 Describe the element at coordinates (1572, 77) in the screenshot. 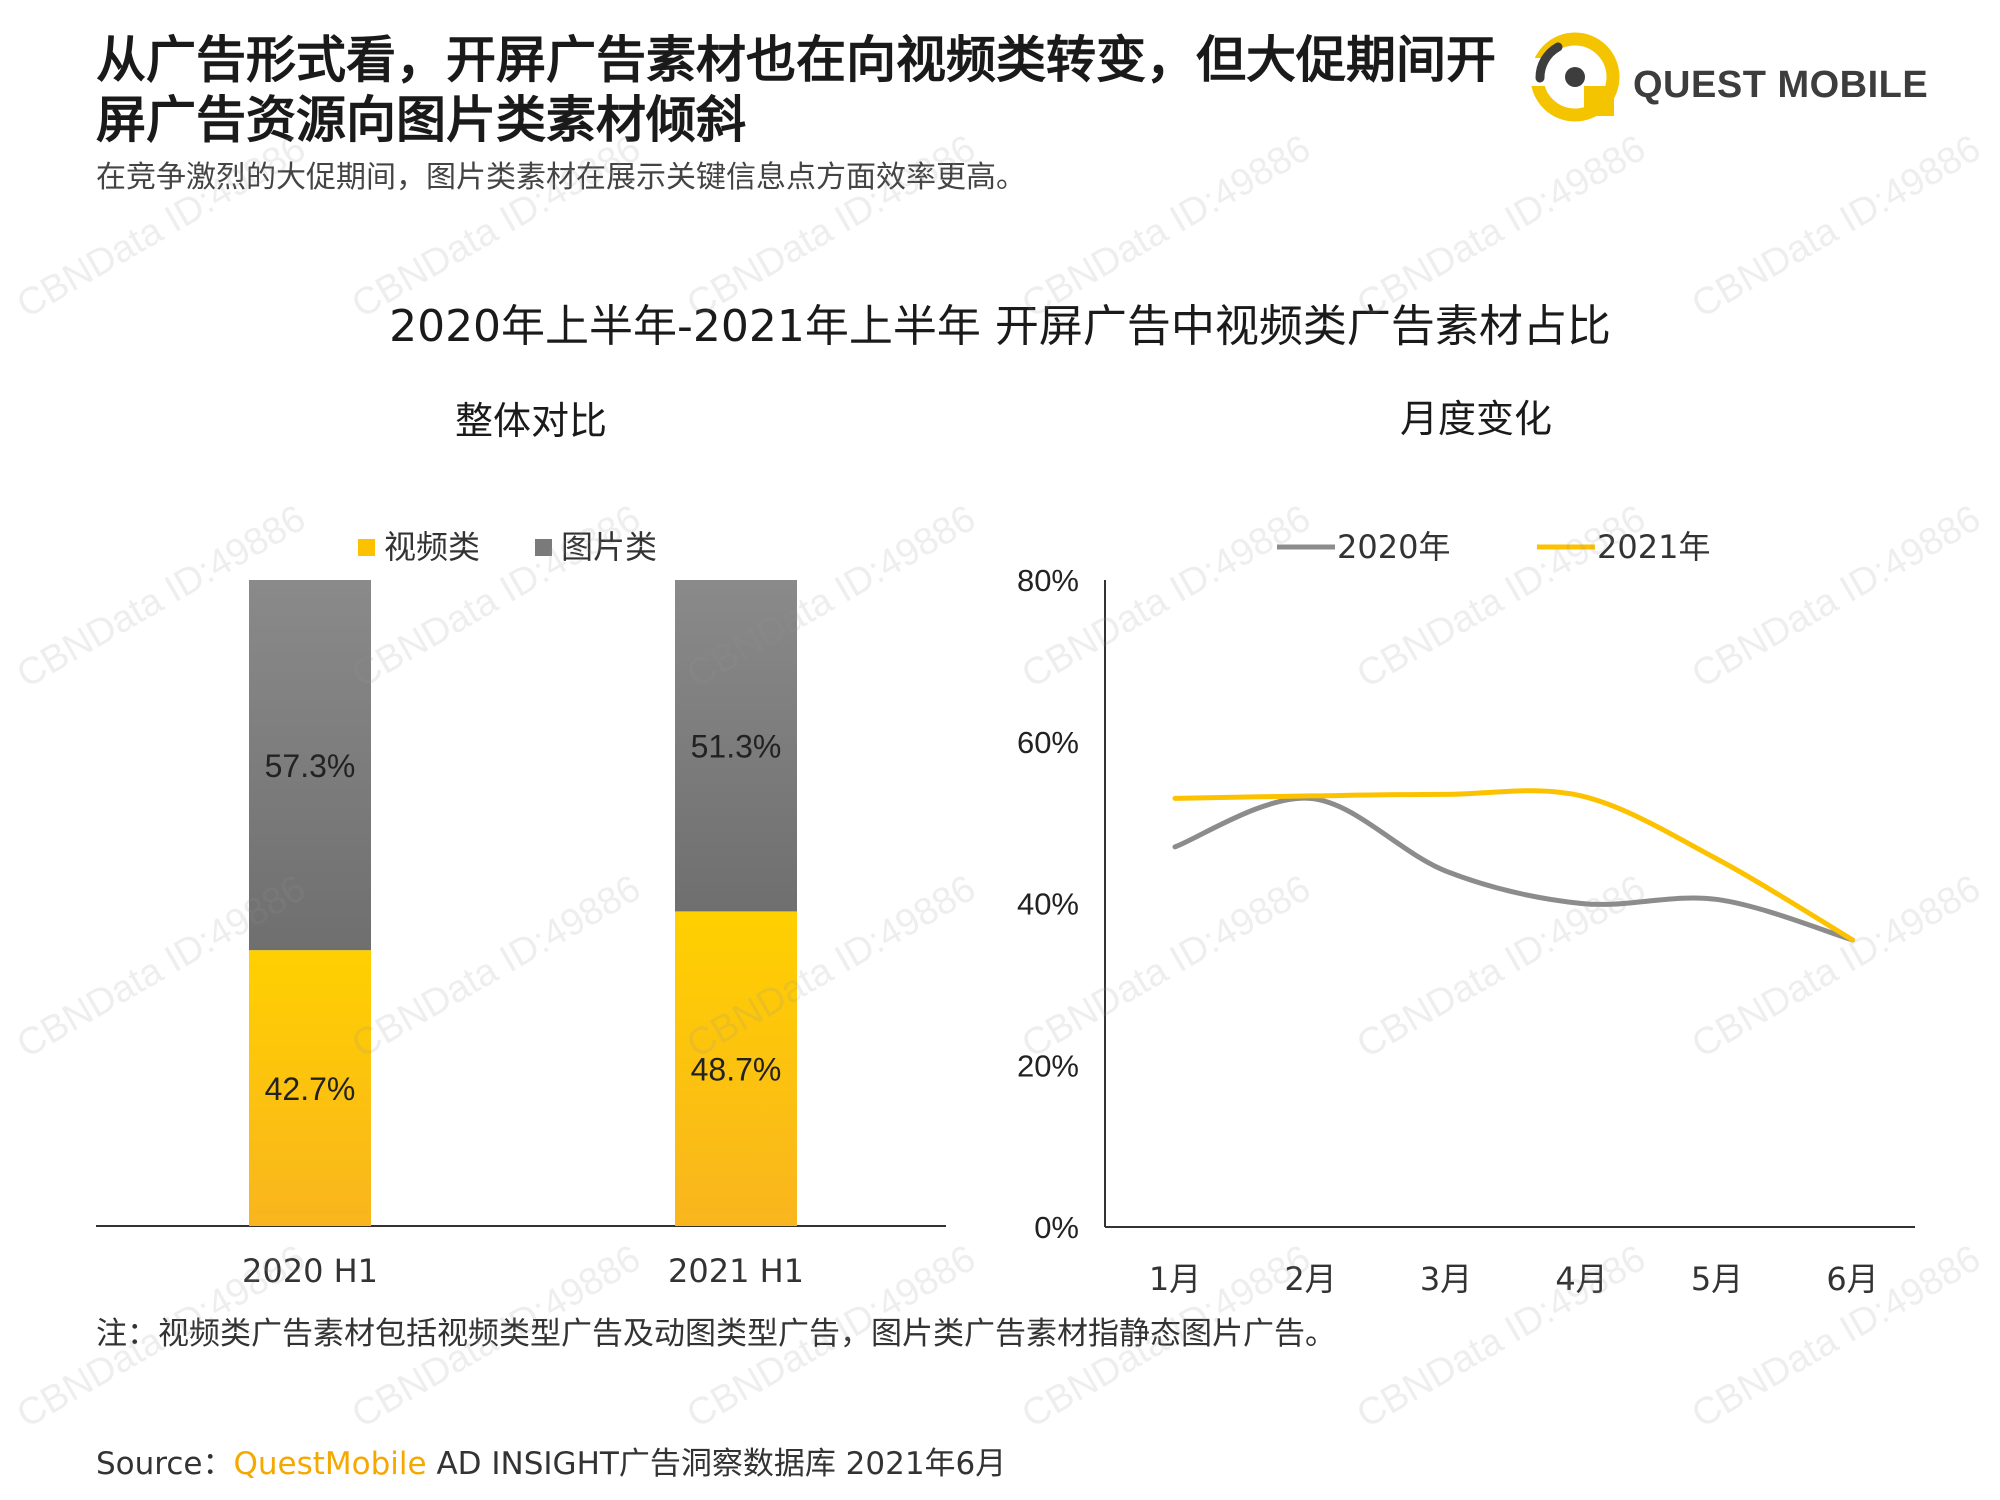

I see `questmobile-logo-icon` at that location.